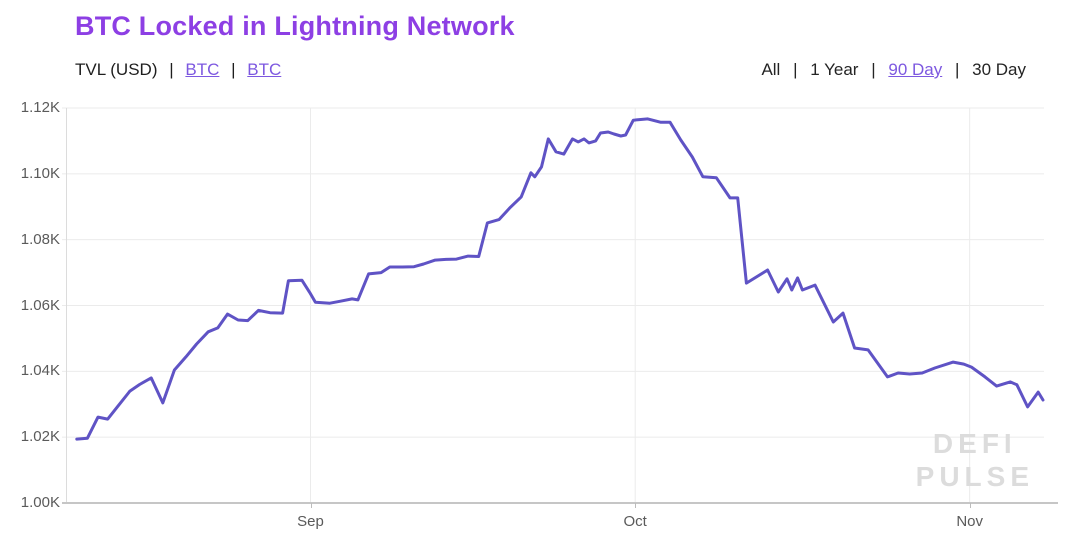  Describe the element at coordinates (116, 69) in the screenshot. I see `metric-label: TVL (USD)` at that location.